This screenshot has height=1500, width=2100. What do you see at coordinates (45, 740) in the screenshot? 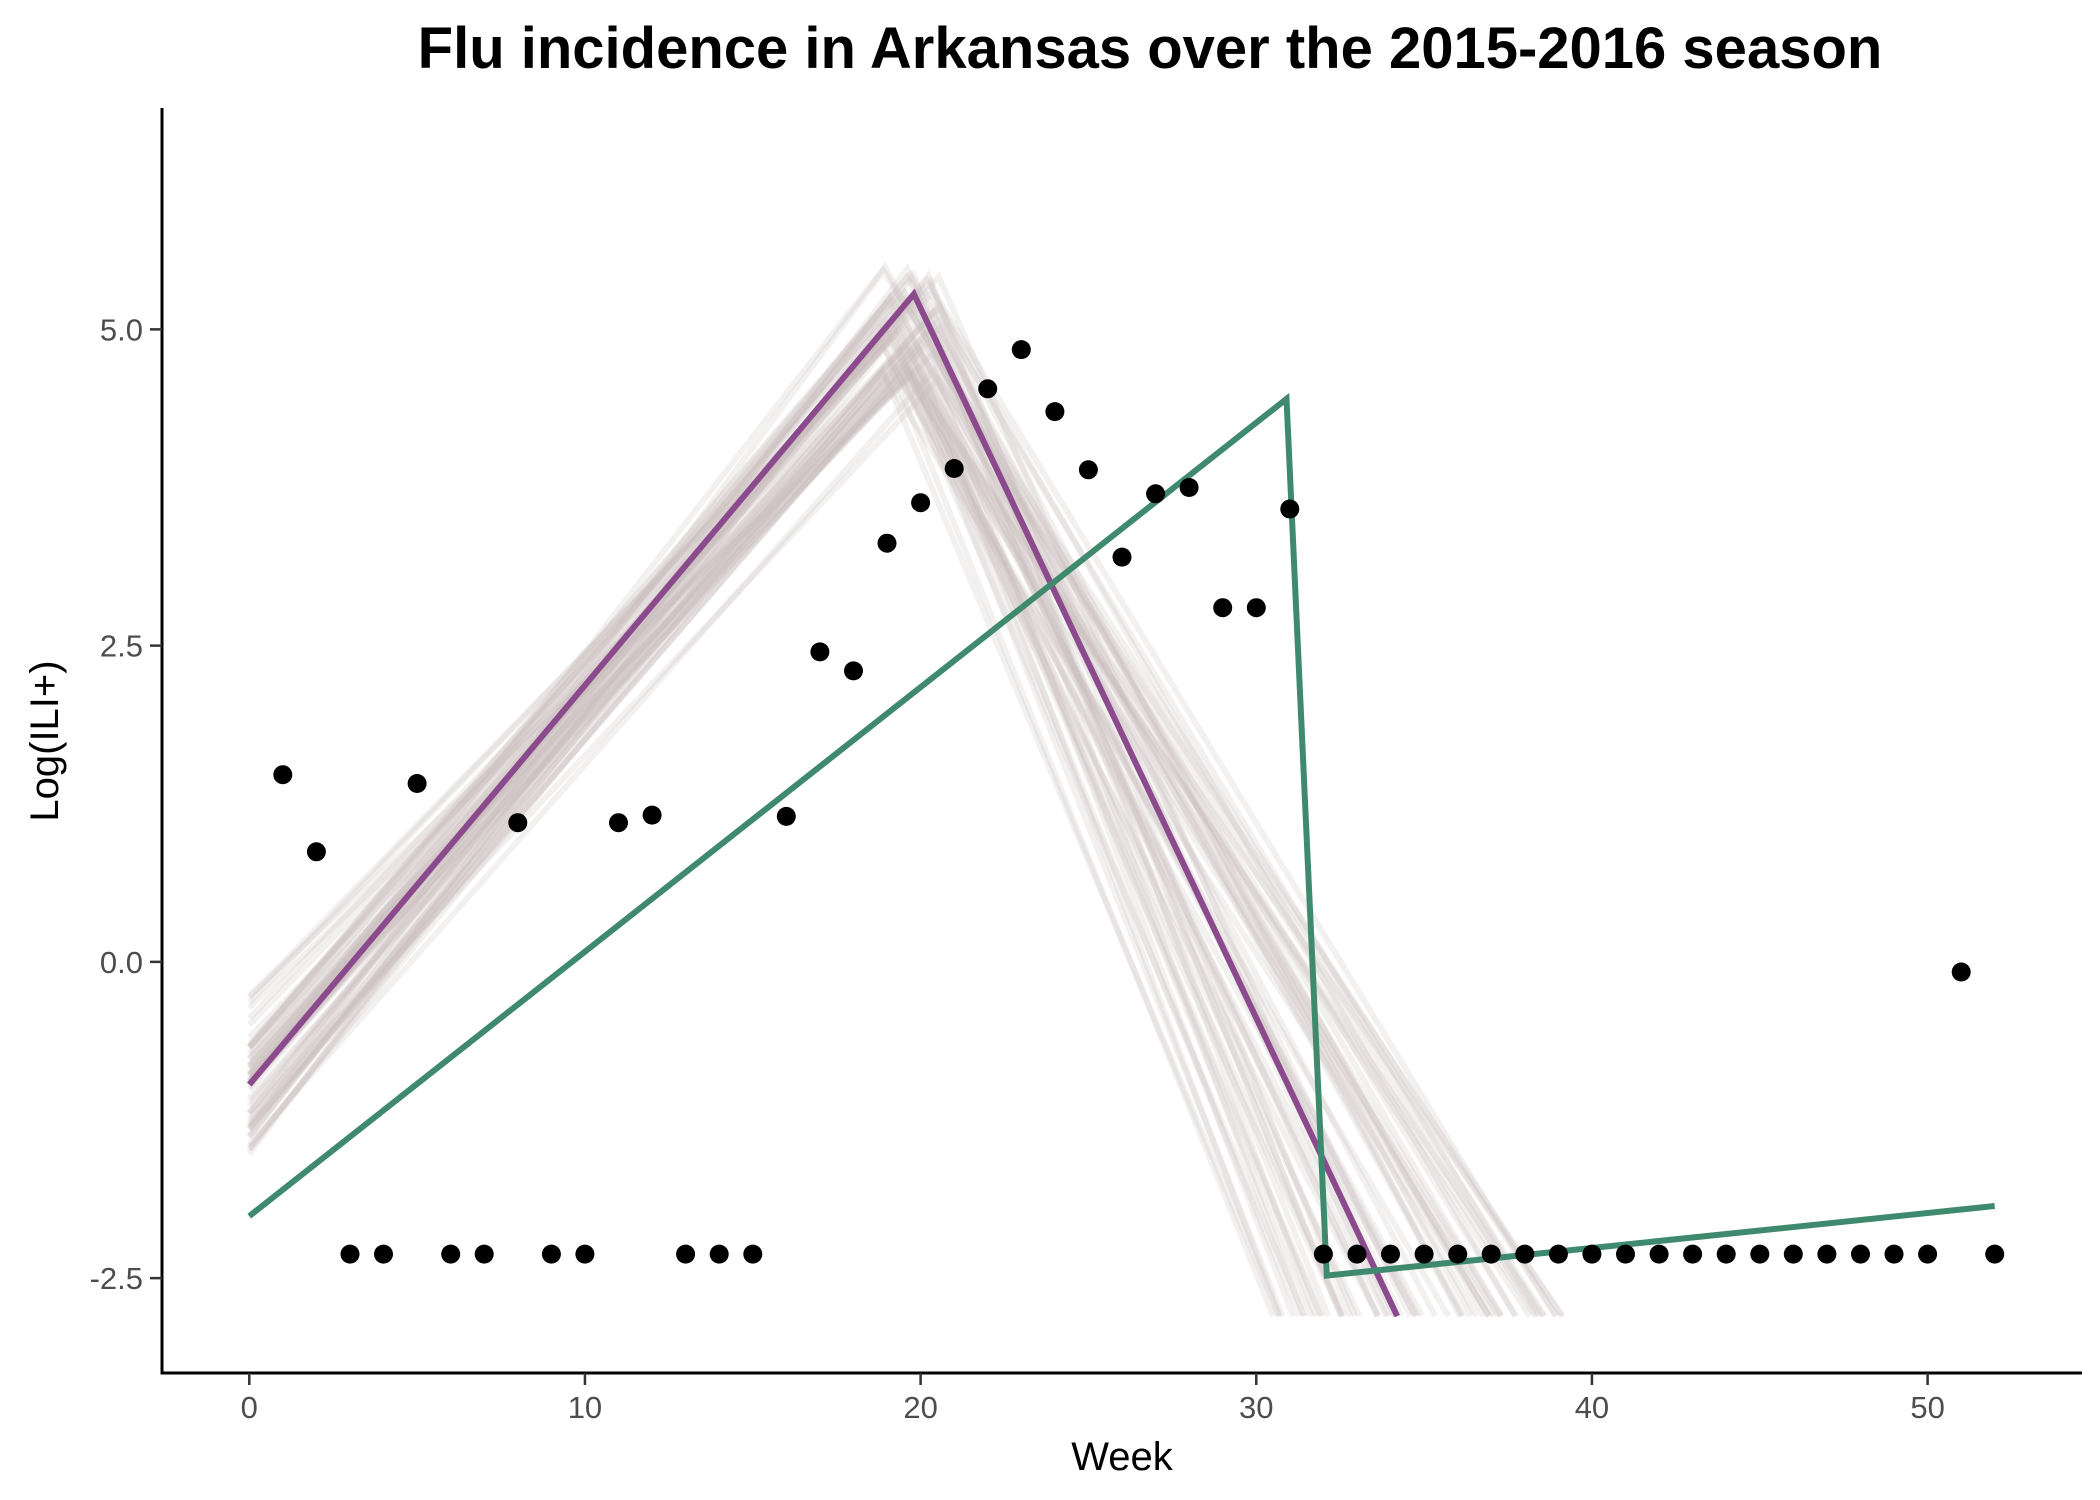
I see `y-axis-title: Log(ILI+)` at bounding box center [45, 740].